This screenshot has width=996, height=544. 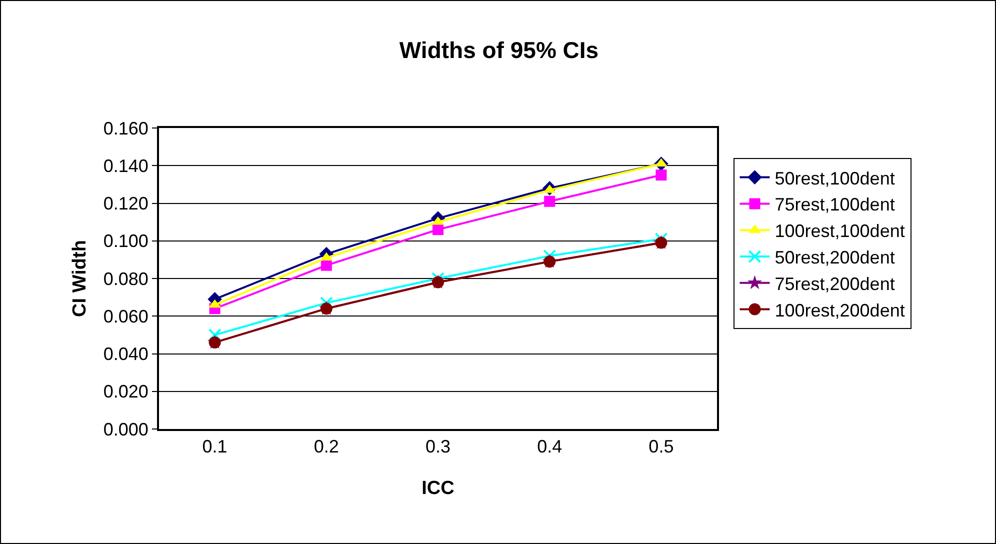 I want to click on y-tick-label: 0.040, so click(x=125, y=354).